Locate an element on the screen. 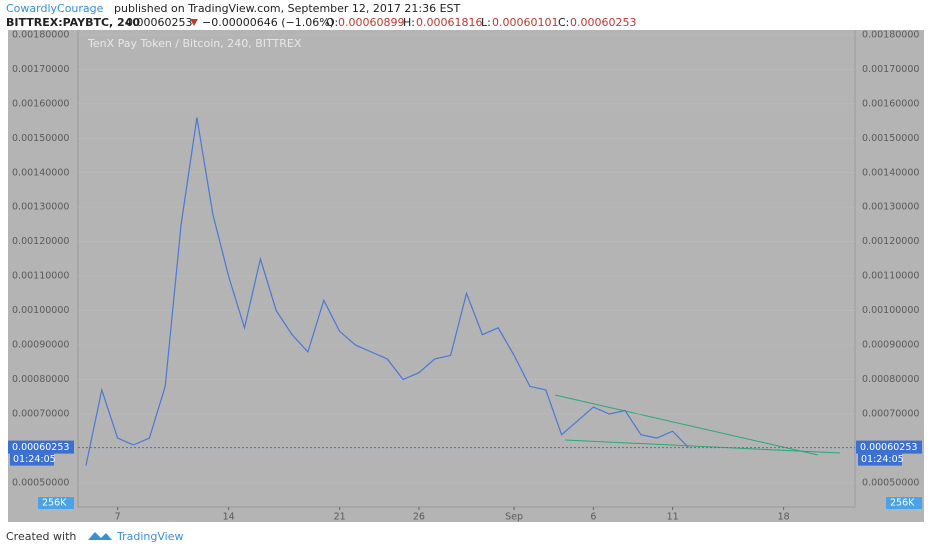  logo is located at coordinates (100, 536).